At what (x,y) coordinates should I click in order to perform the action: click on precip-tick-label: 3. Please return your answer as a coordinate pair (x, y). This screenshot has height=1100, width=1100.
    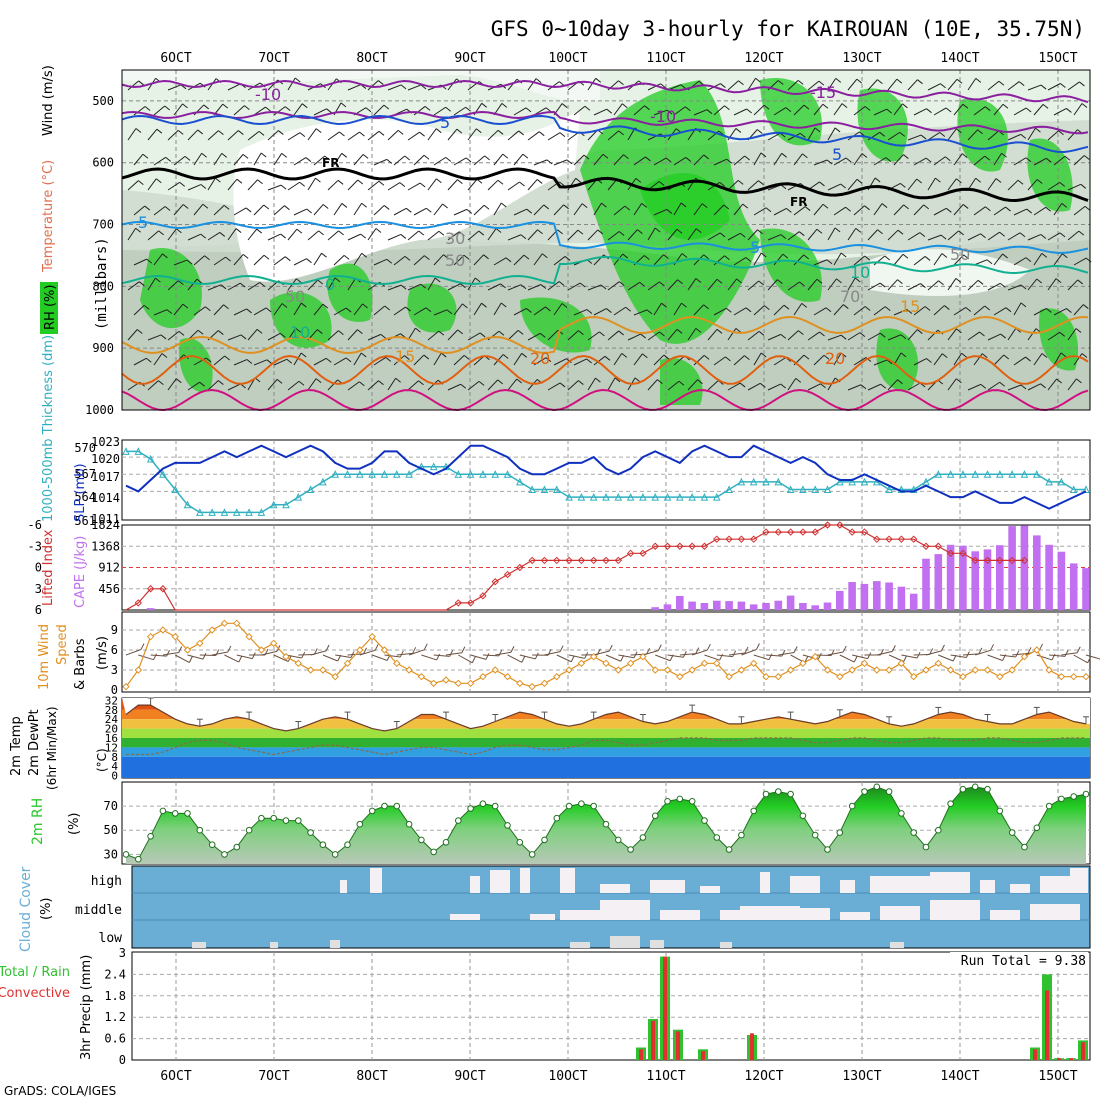
    Looking at the image, I should click on (122, 953).